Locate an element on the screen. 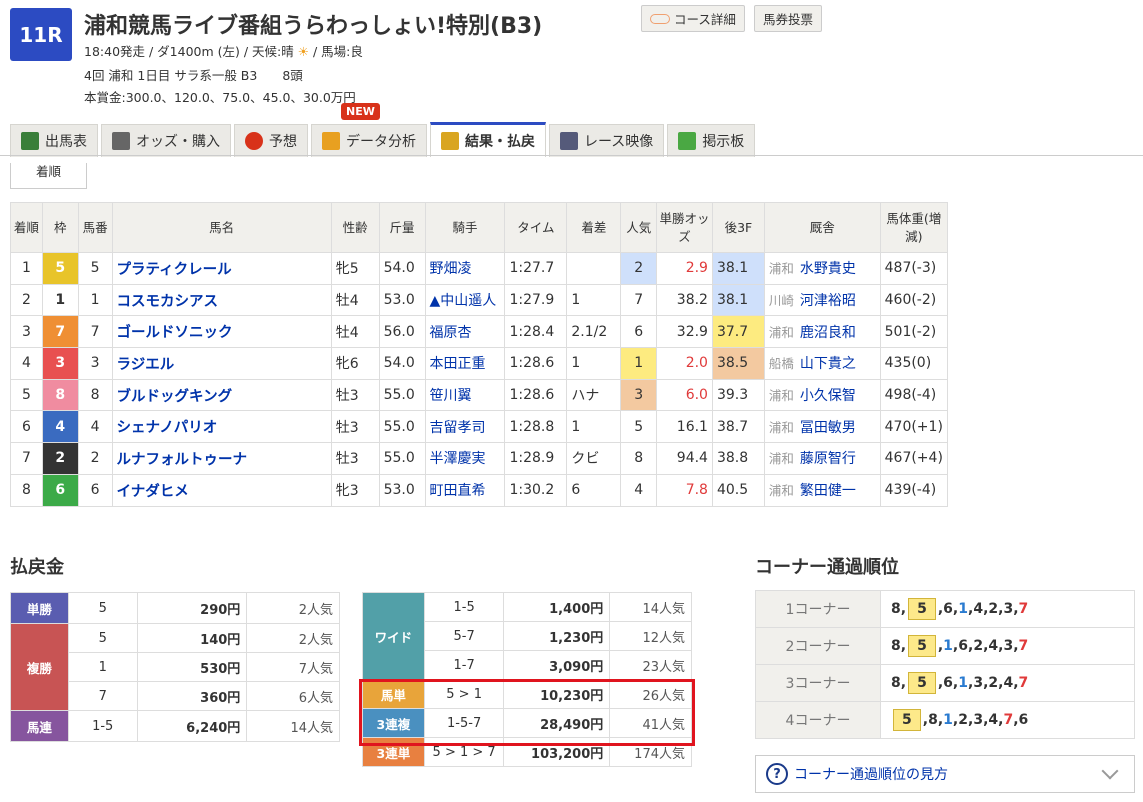 Image resolution: width=1143 pixels, height=802 pixels. payout-row: 馬単 5 > 1 10,230円 26人気 is located at coordinates (527, 694).